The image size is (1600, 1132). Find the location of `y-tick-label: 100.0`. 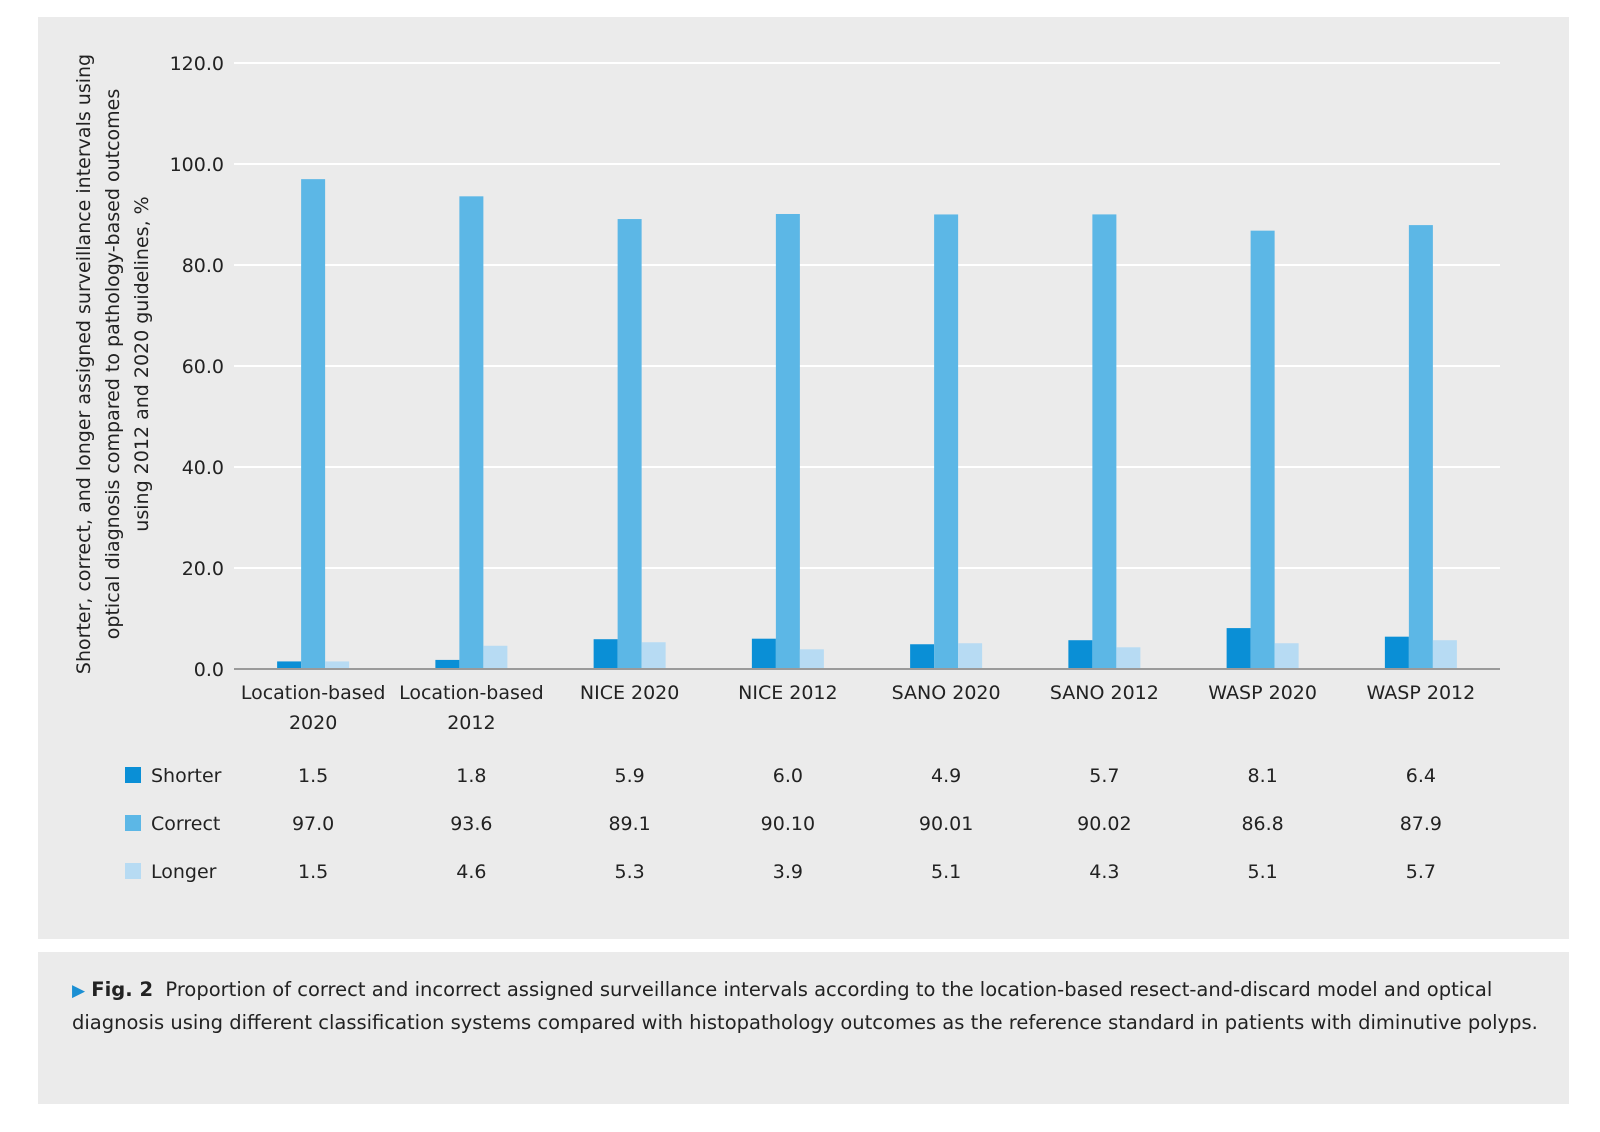

y-tick-label: 100.0 is located at coordinates (197, 165).